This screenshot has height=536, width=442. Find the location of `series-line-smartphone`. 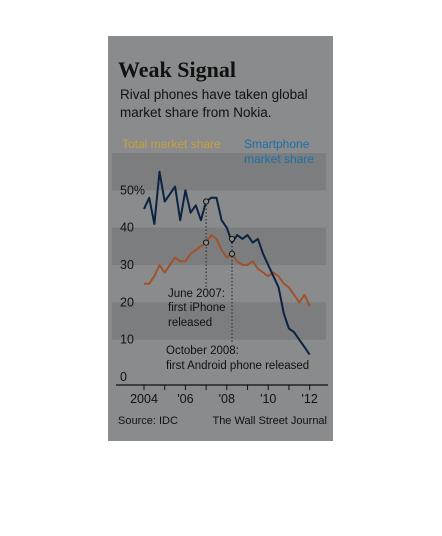

series-line-smartphone is located at coordinates (227, 263).